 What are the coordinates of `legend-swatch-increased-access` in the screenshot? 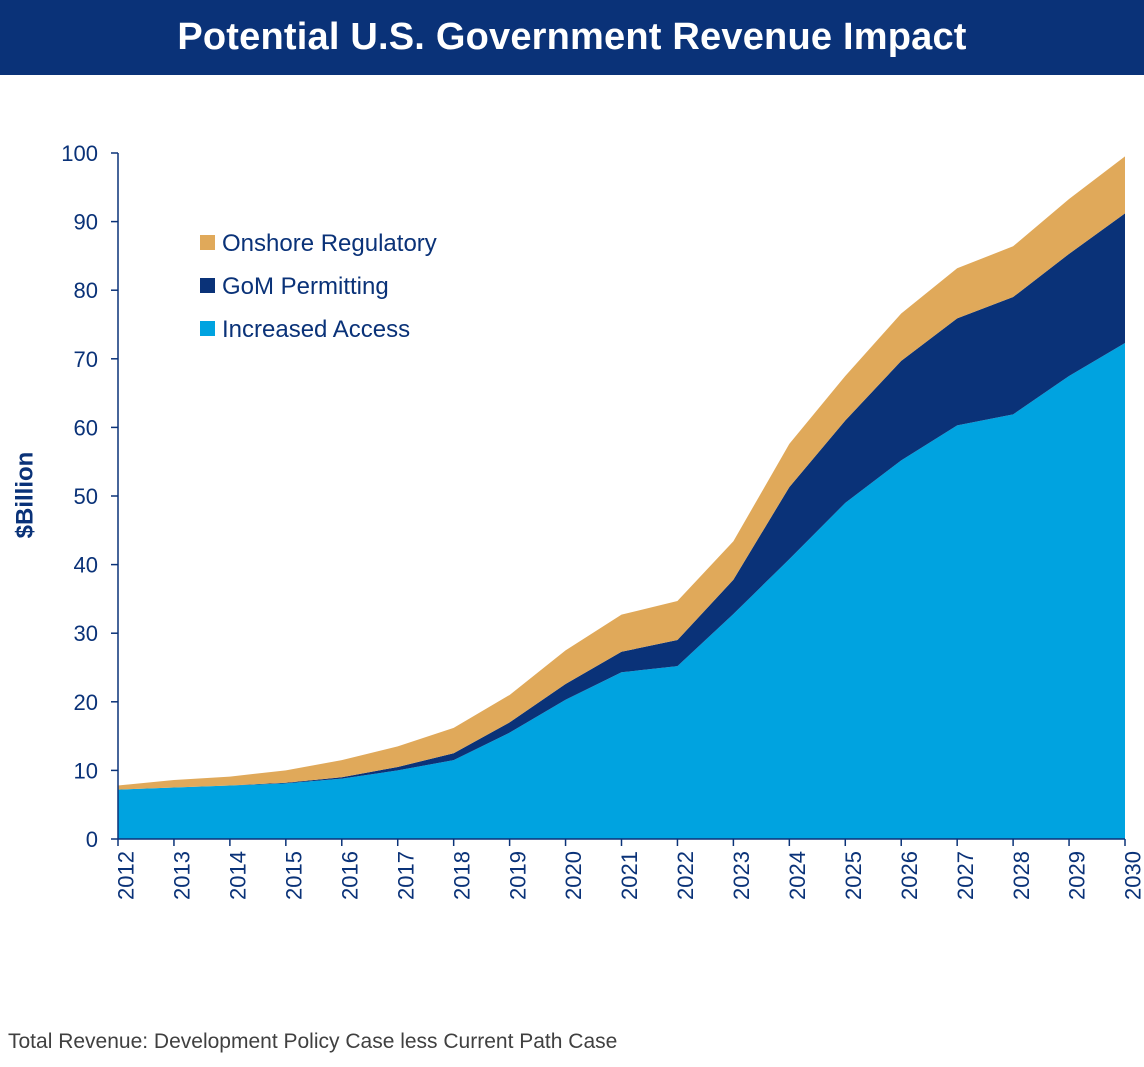 It's located at (207, 328).